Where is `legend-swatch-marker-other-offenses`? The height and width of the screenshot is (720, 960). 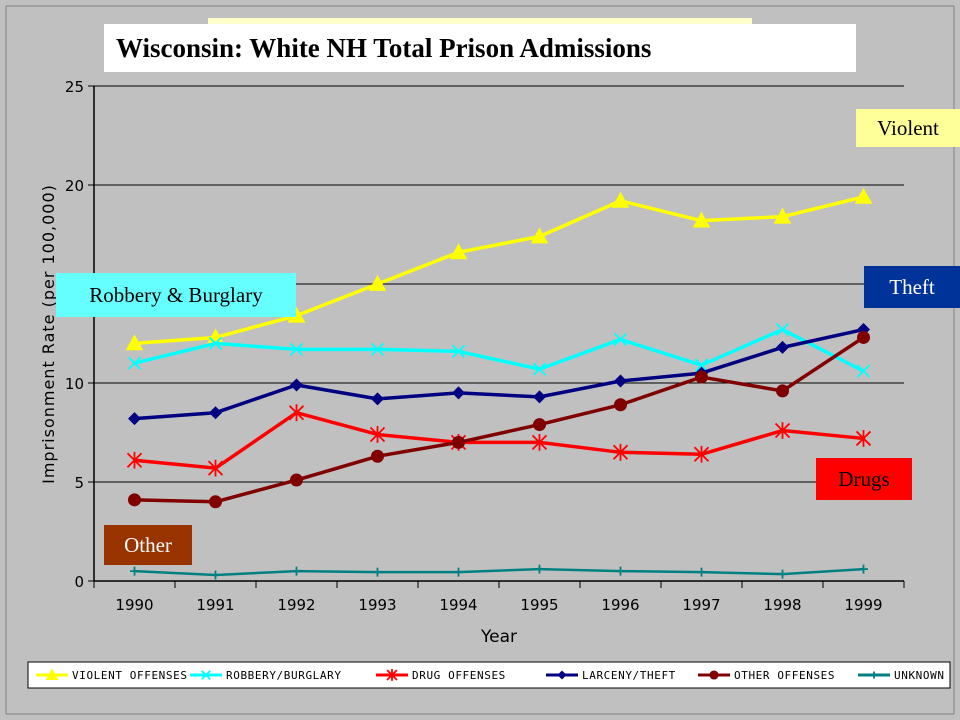
legend-swatch-marker-other-offenses is located at coordinates (714, 675).